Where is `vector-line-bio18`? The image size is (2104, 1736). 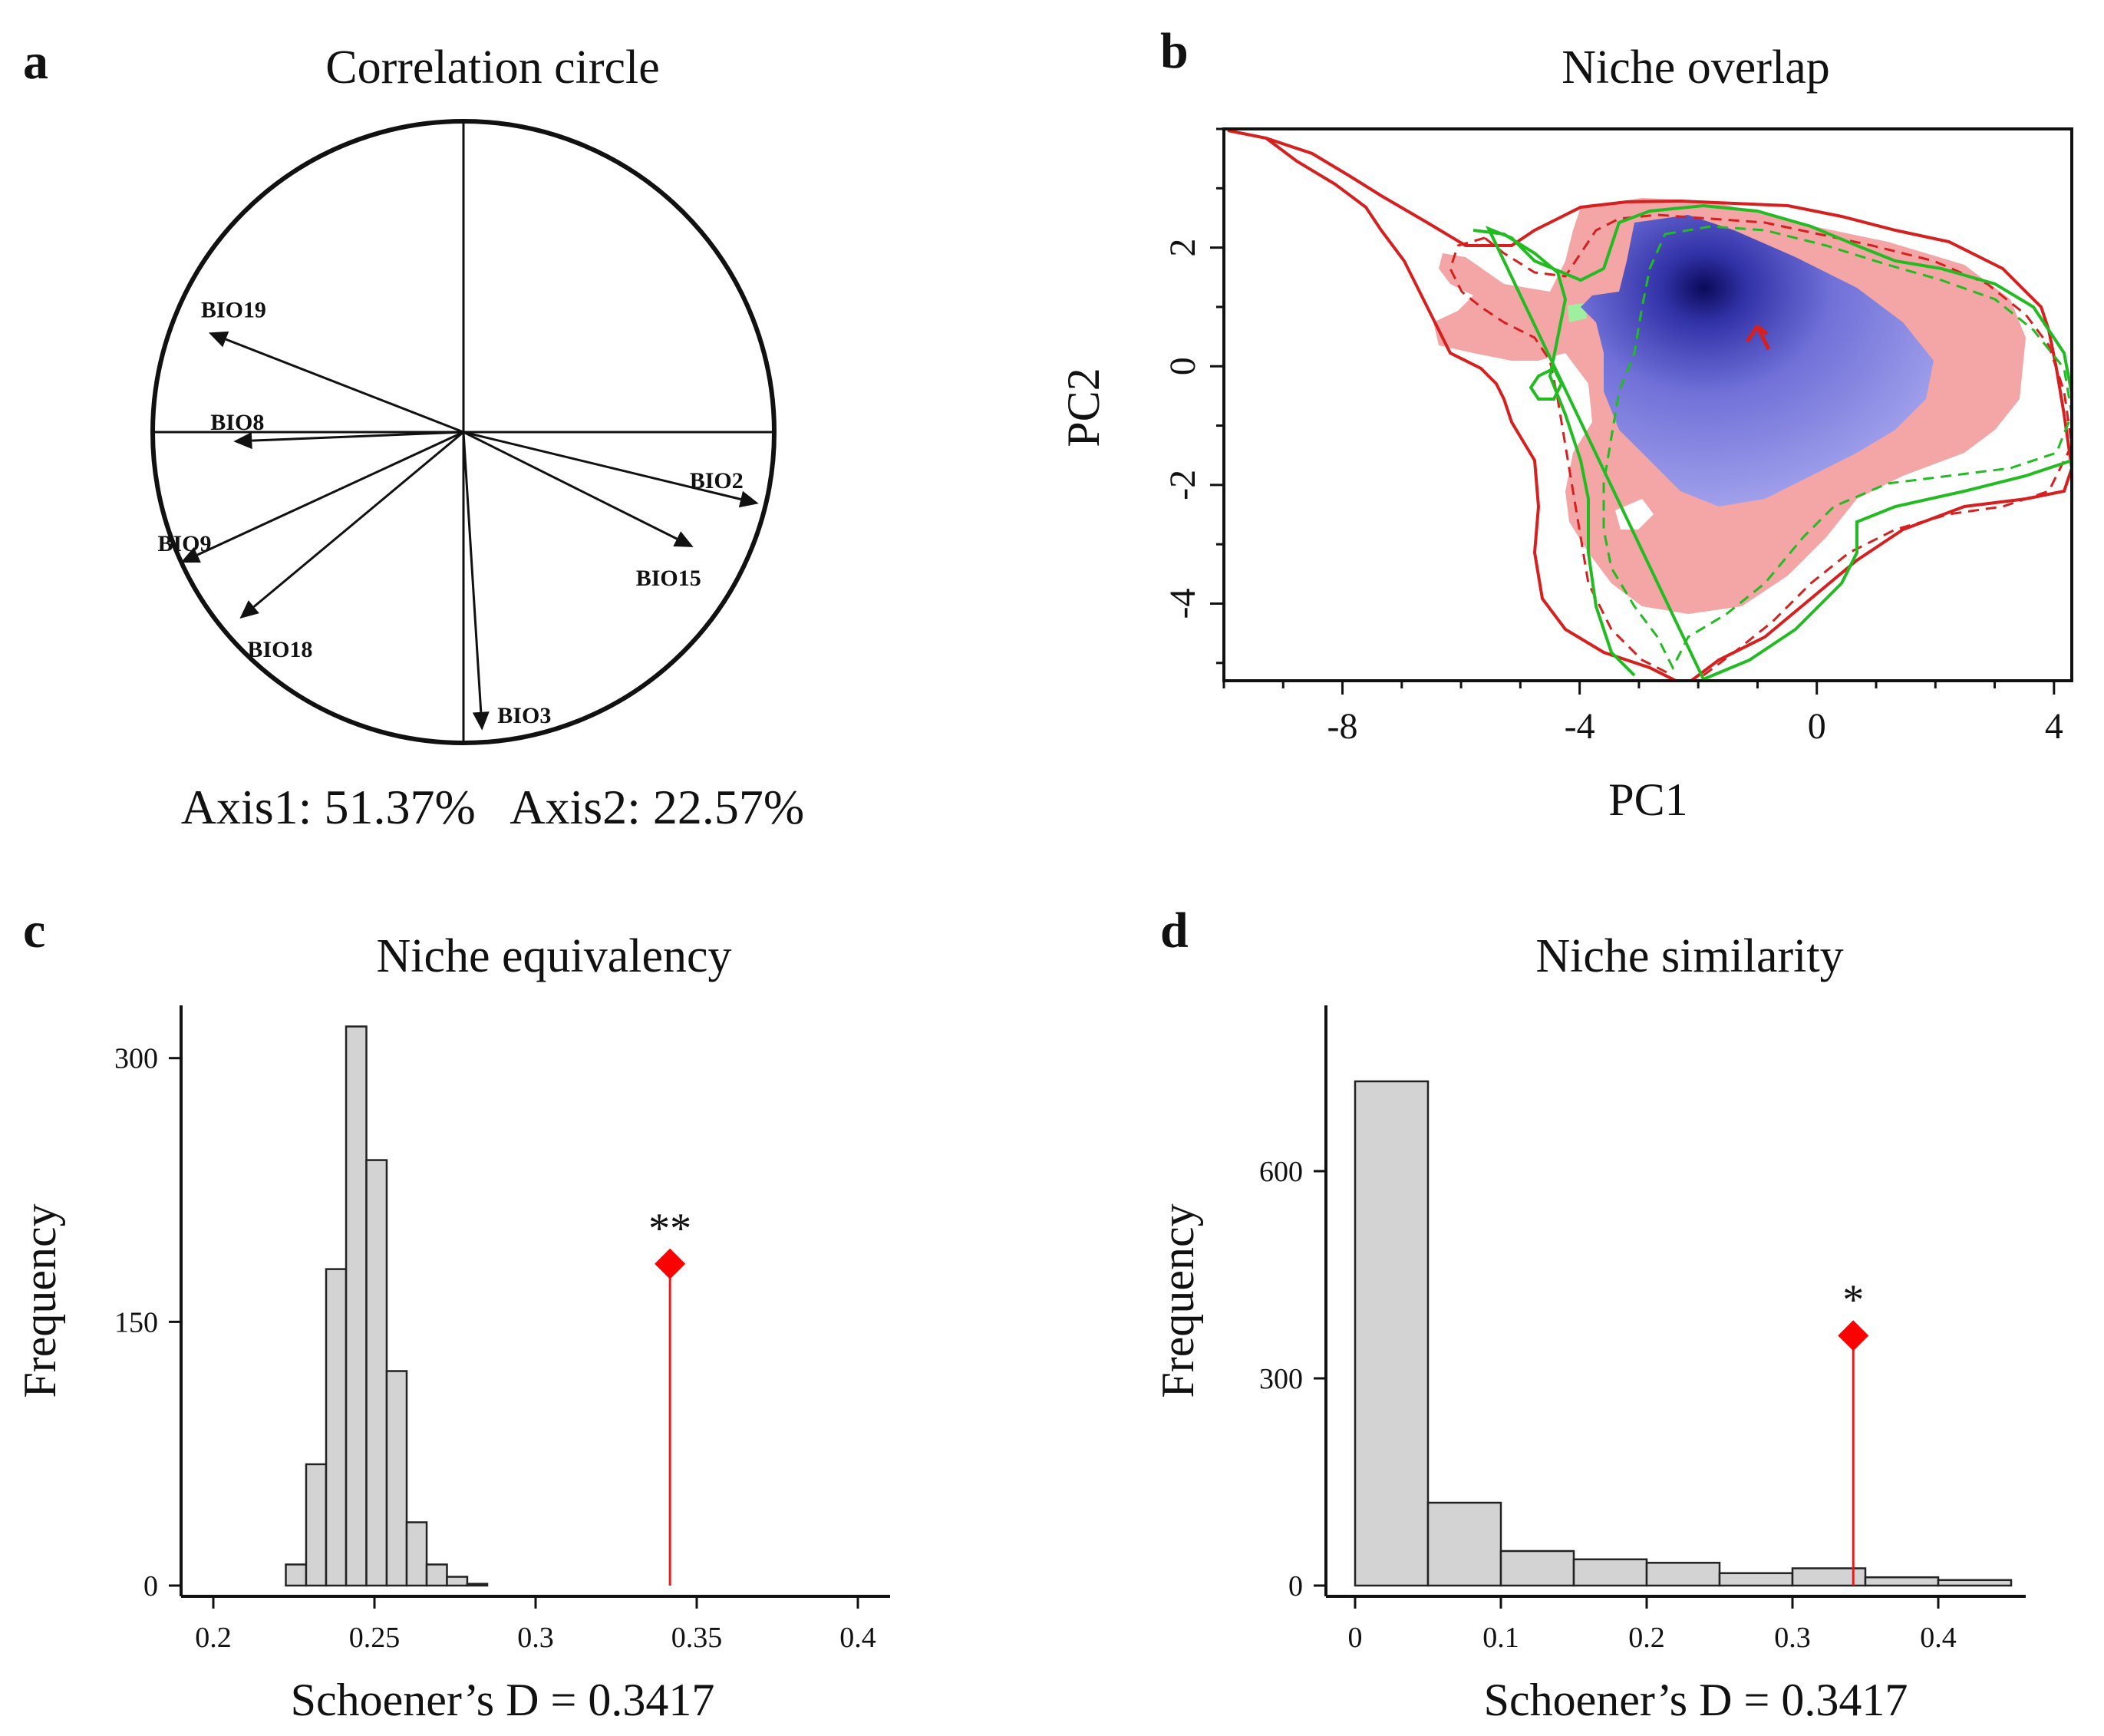
vector-line-bio18 is located at coordinates (358, 519).